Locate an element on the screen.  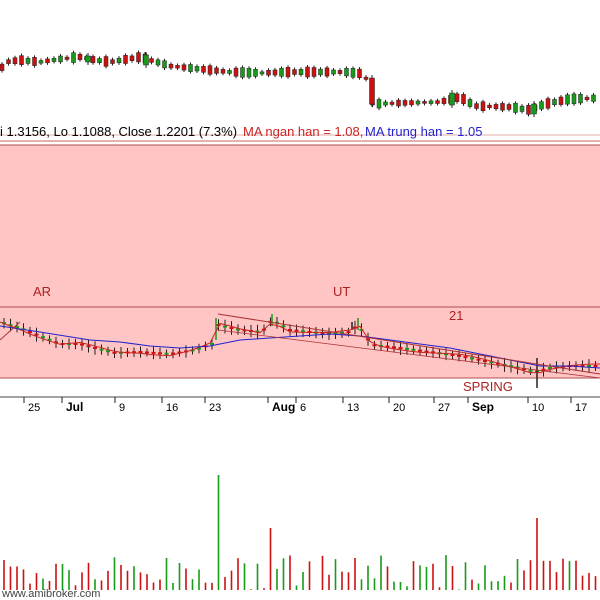
x-tick-label: 13 is located at coordinates (353, 408).